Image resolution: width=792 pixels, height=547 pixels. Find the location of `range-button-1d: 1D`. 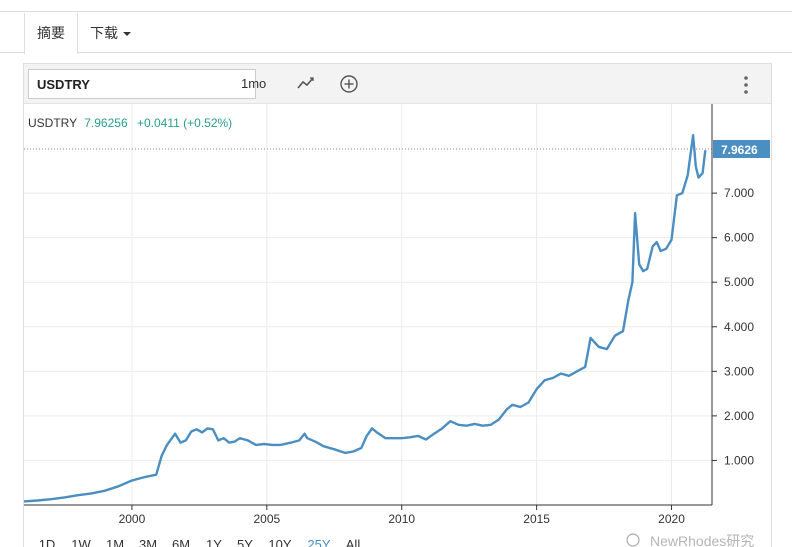

range-button-1d: 1D is located at coordinates (47, 542).